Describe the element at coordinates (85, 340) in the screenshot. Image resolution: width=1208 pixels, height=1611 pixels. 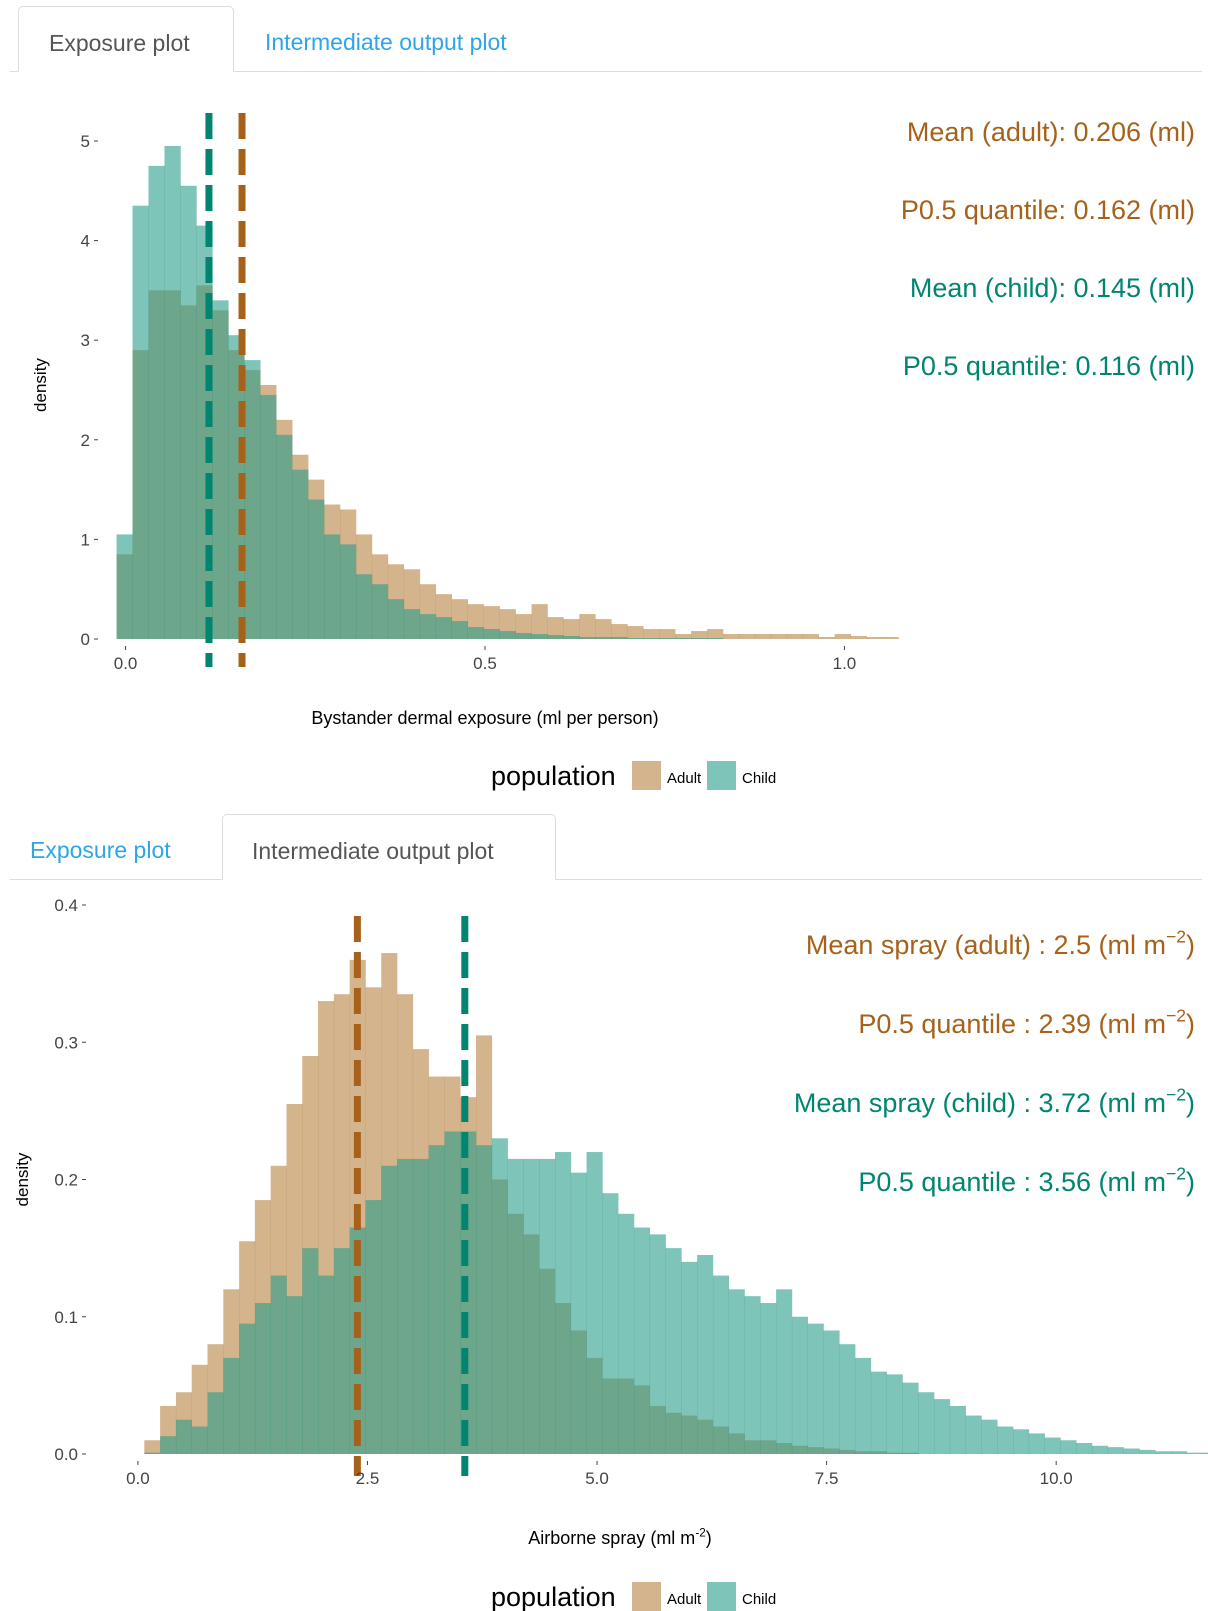
I see `y-tick-label: 3` at that location.